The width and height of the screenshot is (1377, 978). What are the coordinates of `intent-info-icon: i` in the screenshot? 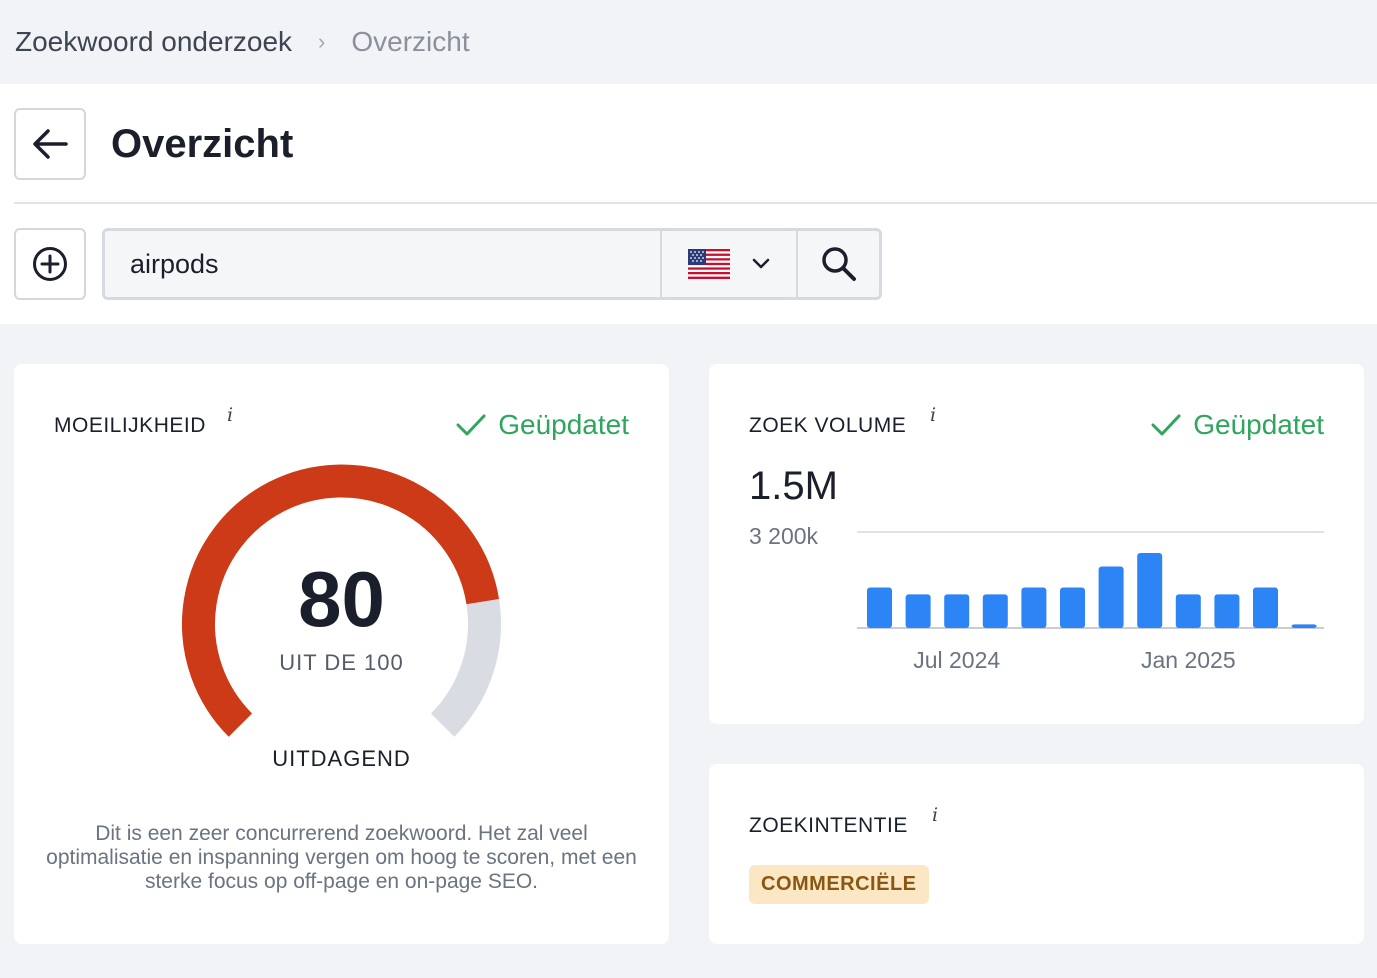 It's located at (935, 815).